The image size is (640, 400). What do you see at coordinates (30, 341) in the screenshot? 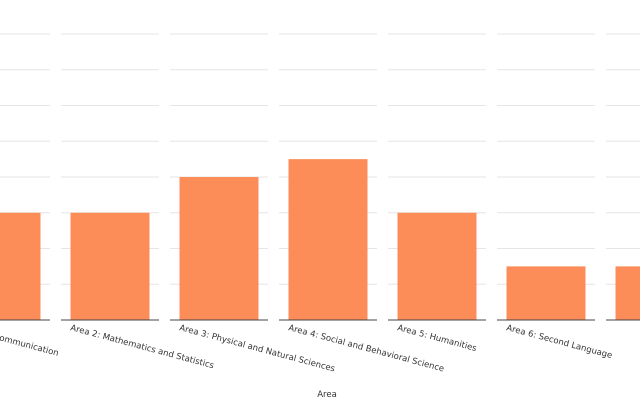
I see `x-tick-label: Area 1: Communication` at bounding box center [30, 341].